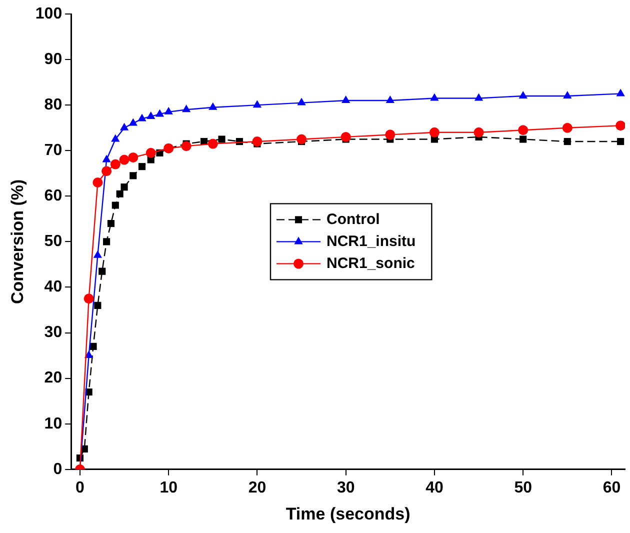 This screenshot has width=630, height=533. What do you see at coordinates (17, 241) in the screenshot?
I see `y-axis-title: Conversion (%)` at bounding box center [17, 241].